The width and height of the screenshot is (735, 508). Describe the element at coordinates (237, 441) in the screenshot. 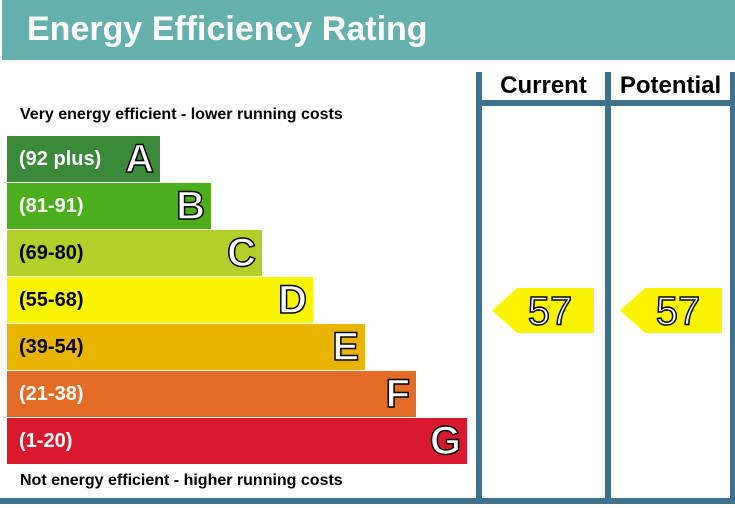

I see `band-g: (1-20) G` at that location.